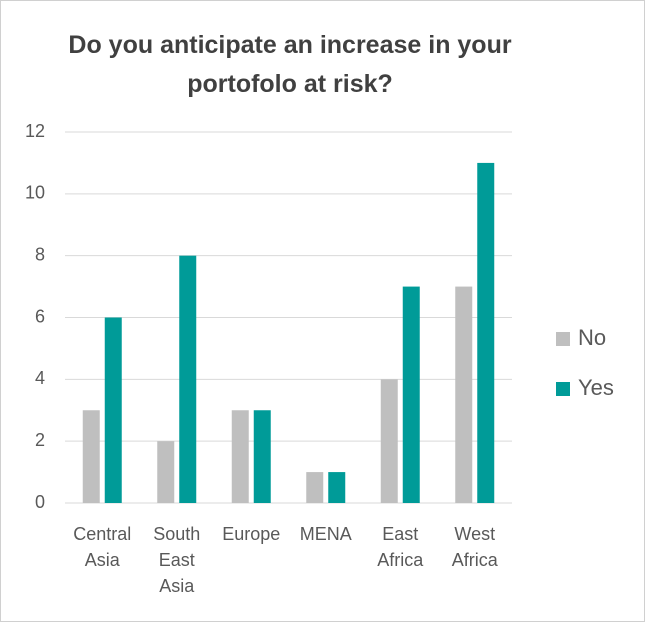 This screenshot has width=645, height=622. What do you see at coordinates (251, 534) in the screenshot?
I see `x-tick-label: Europe` at bounding box center [251, 534].